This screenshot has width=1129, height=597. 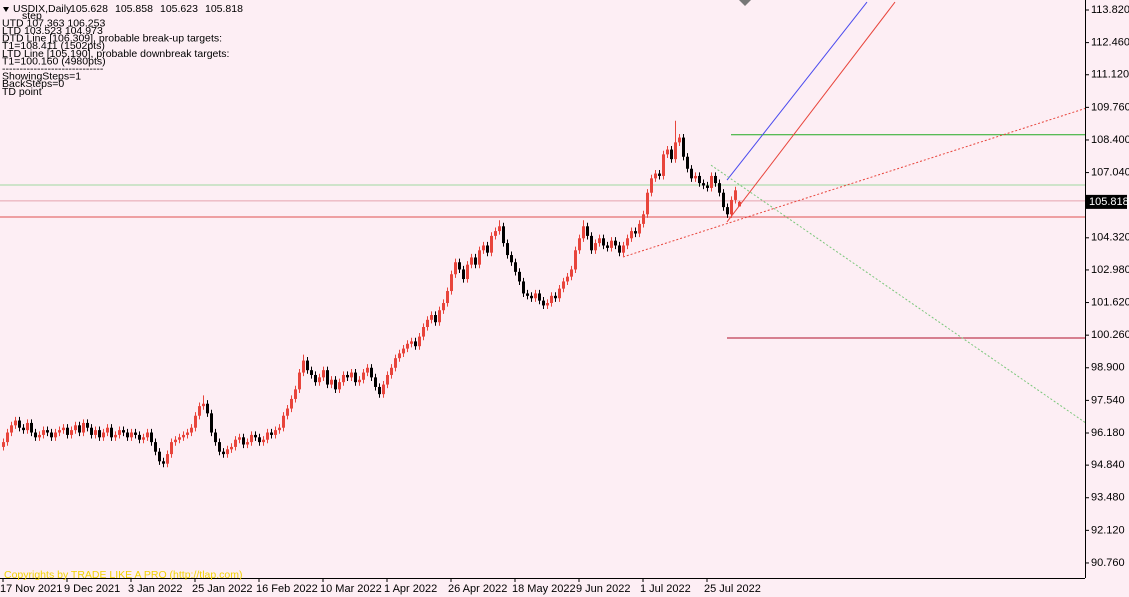 What do you see at coordinates (410, 589) in the screenshot?
I see `x-tick-label: 1 Apr 2022` at bounding box center [410, 589].